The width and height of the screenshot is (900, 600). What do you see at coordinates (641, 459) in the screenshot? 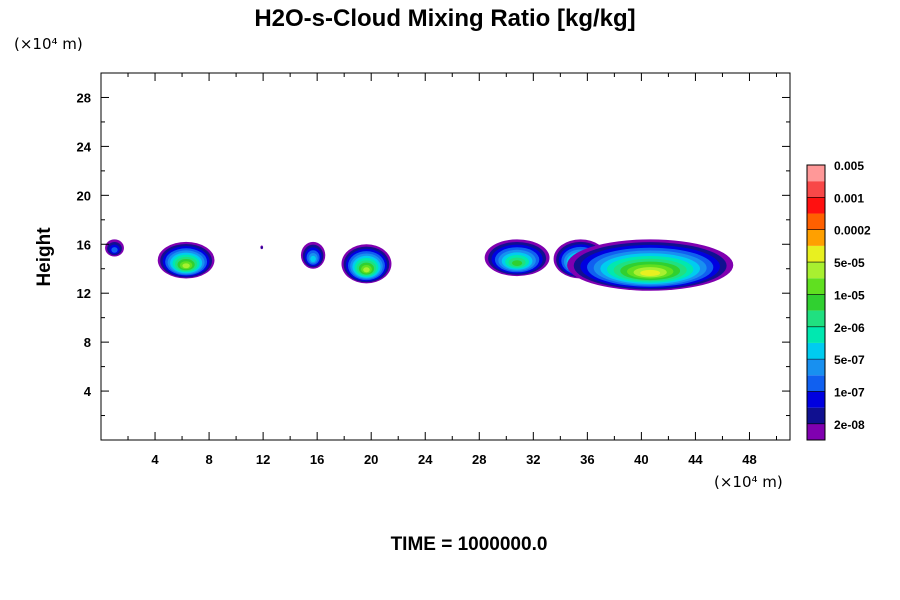
I see `x-tick-label: 40` at bounding box center [641, 459].